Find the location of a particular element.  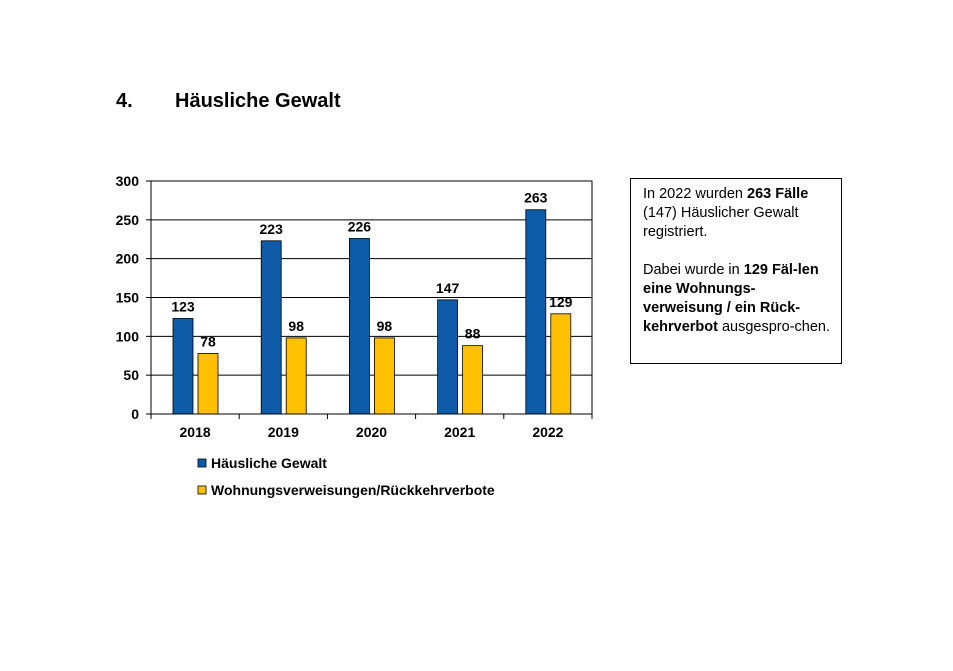

x-tick-label-2020: 2020 is located at coordinates (371, 432).